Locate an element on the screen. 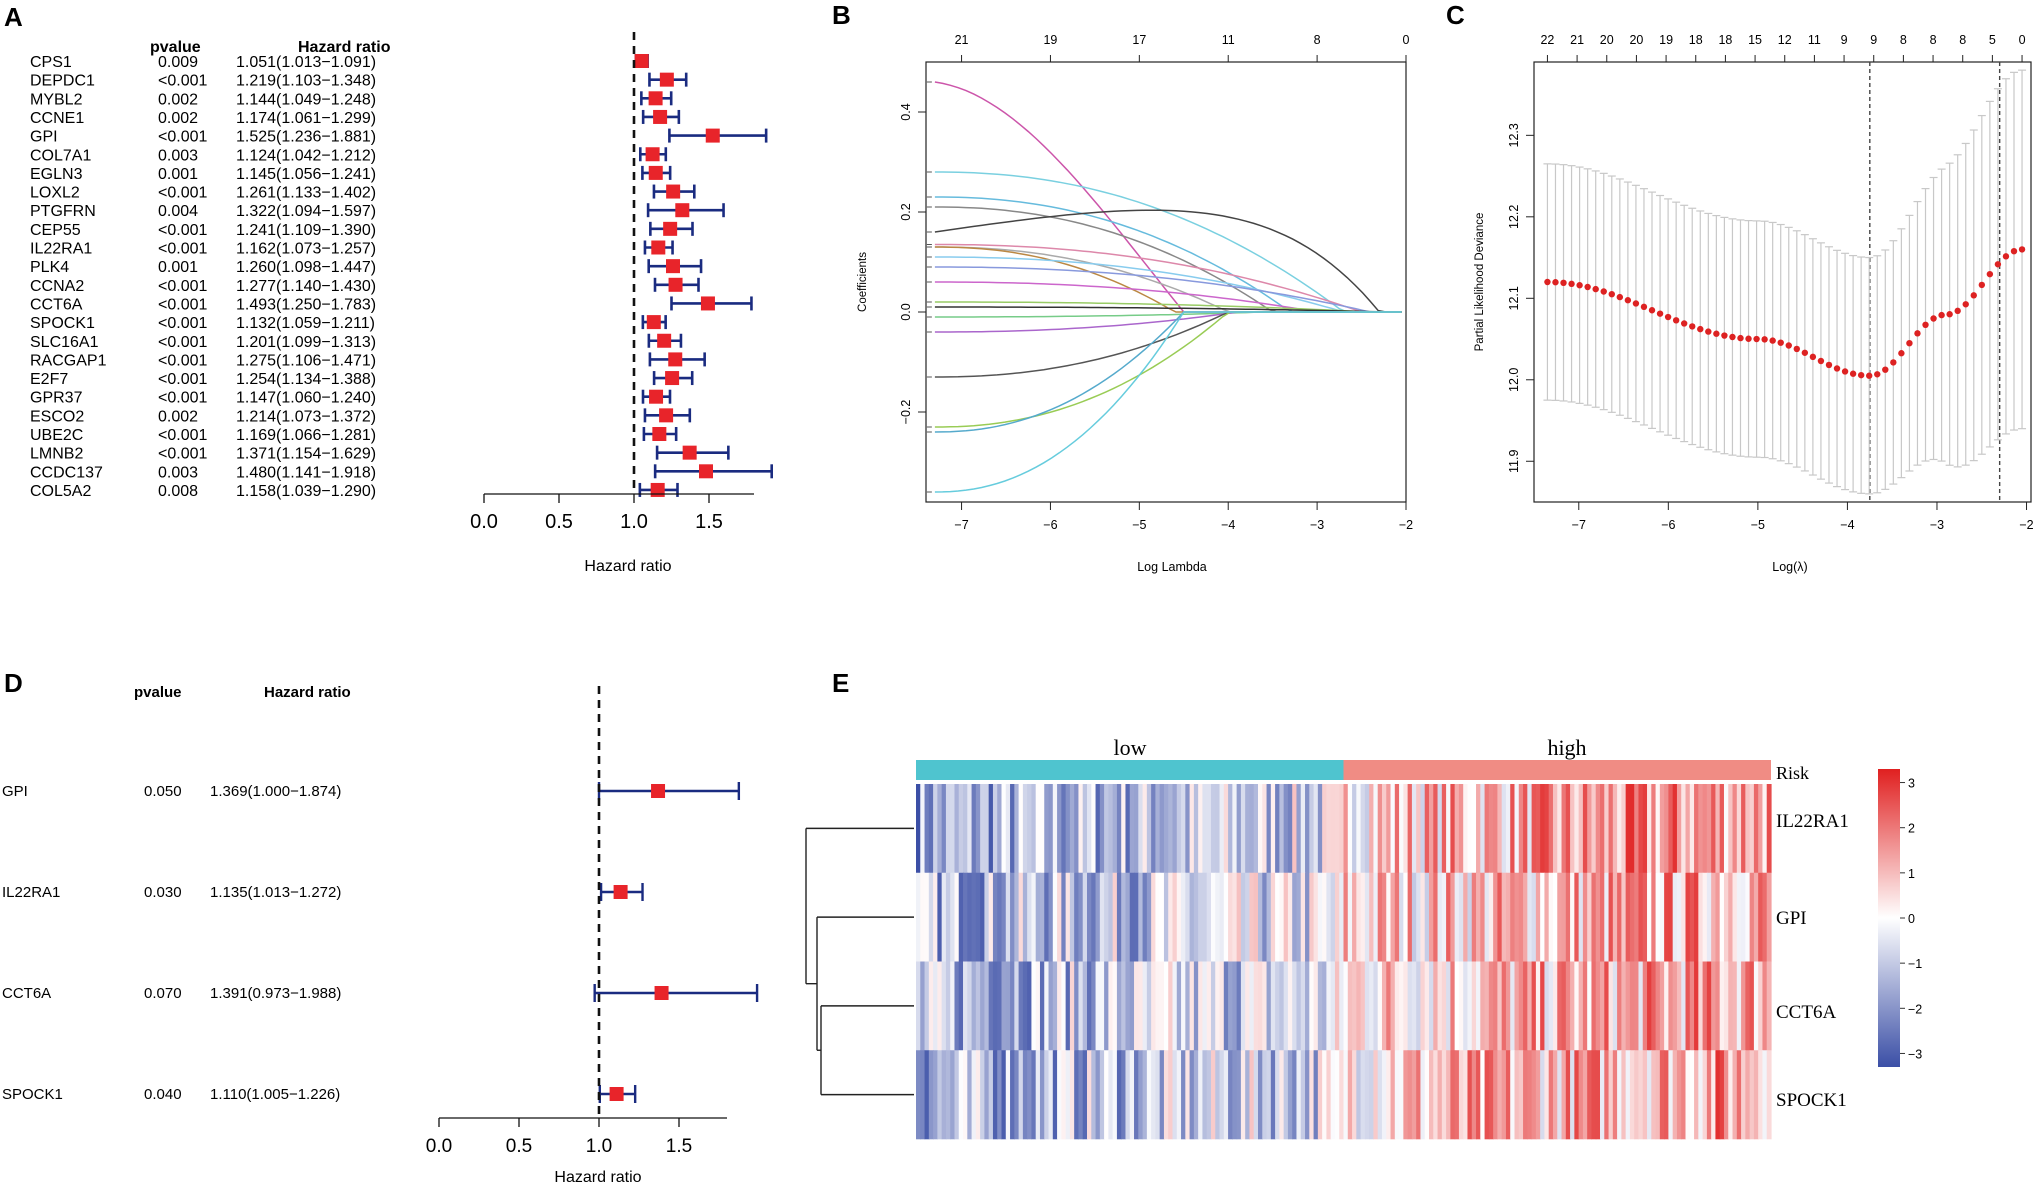  a-gene-spock1: SPOCK1 is located at coordinates (62, 323).